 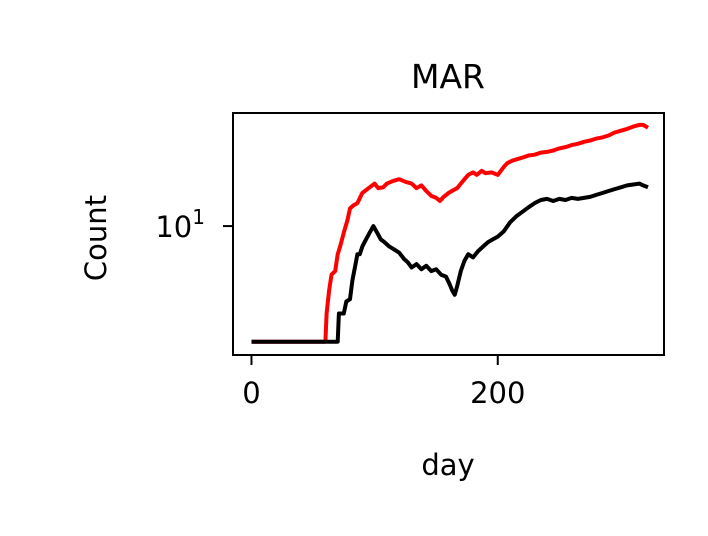 I want to click on chart-title: MAR, so click(x=448, y=76).